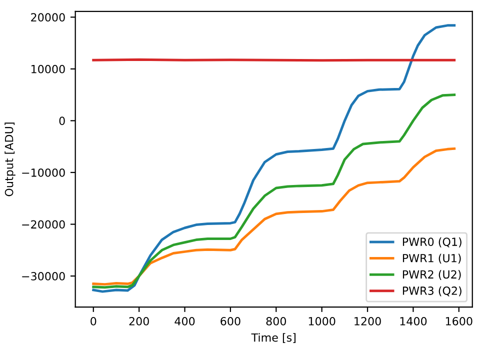 This screenshot has height=347, width=483. Describe the element at coordinates (431, 275) in the screenshot. I see `legend-label: PWR2 (U2)` at that location.